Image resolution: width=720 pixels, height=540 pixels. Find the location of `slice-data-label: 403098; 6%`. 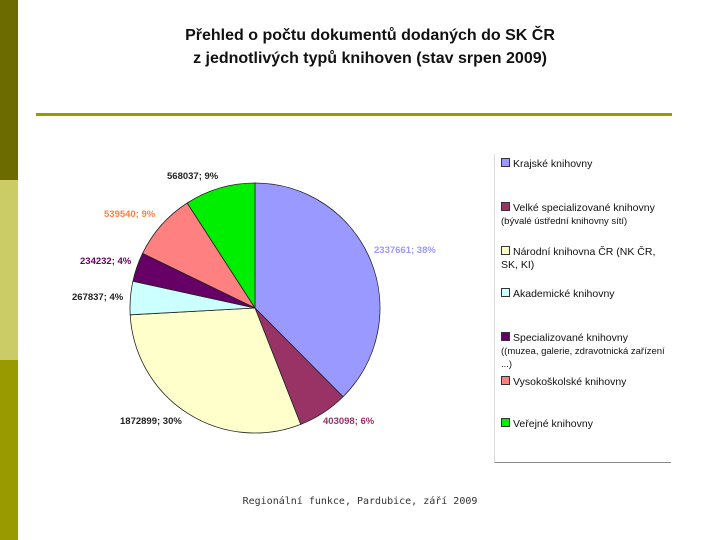

slice-data-label: 403098; 6% is located at coordinates (349, 421).